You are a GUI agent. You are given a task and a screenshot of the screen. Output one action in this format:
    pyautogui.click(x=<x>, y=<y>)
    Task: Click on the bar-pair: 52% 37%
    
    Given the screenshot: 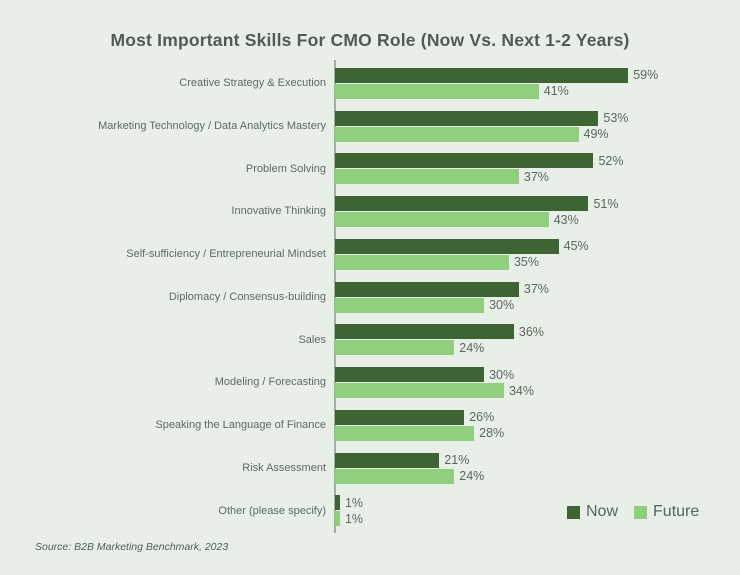 What is the action you would take?
    pyautogui.click(x=479, y=169)
    